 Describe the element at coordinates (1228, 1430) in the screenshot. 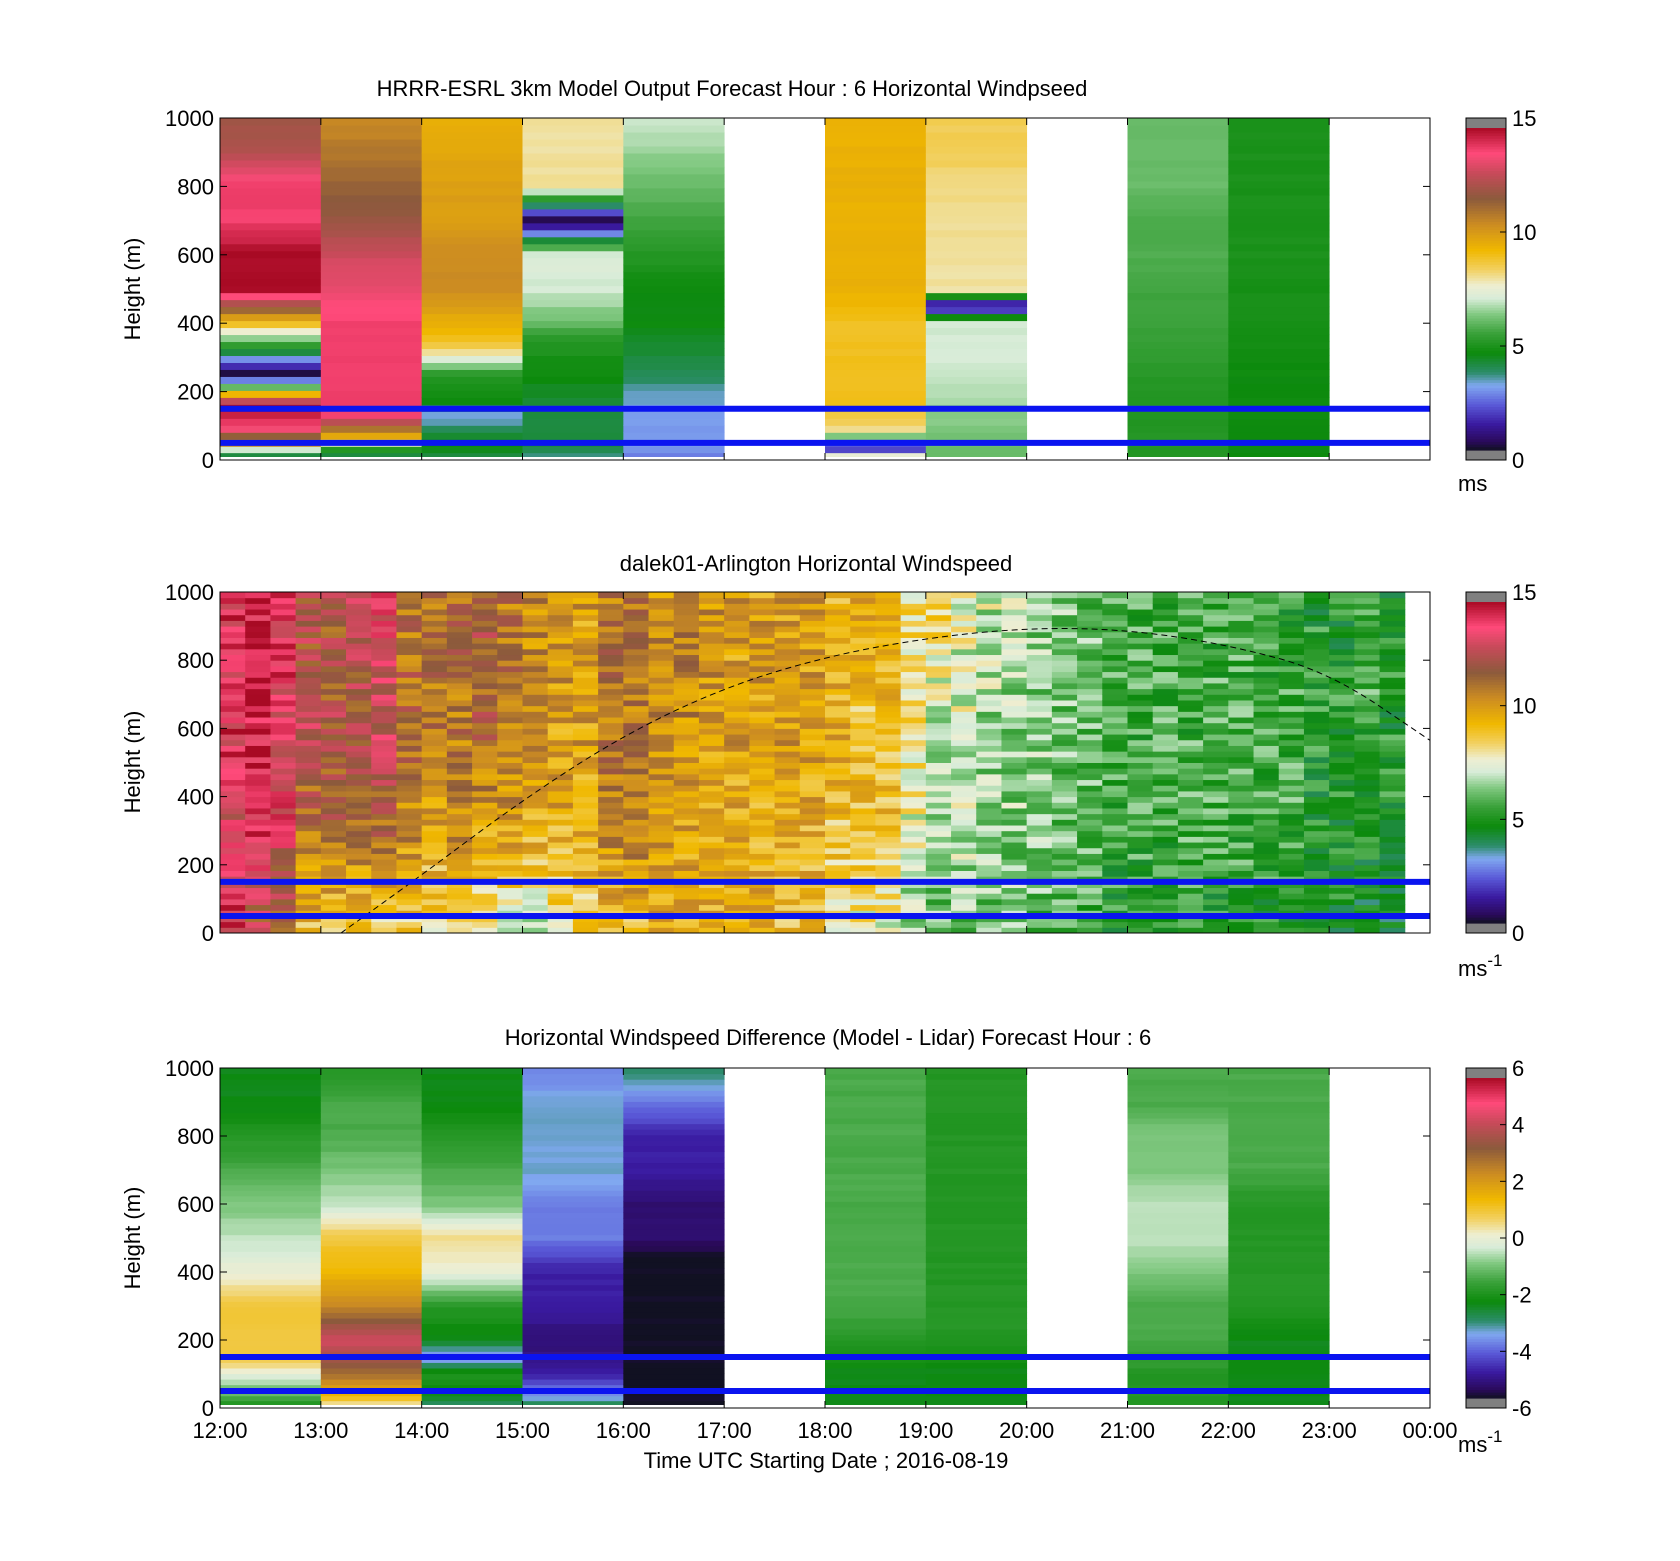

I see `x-tick-label: 22:00` at that location.